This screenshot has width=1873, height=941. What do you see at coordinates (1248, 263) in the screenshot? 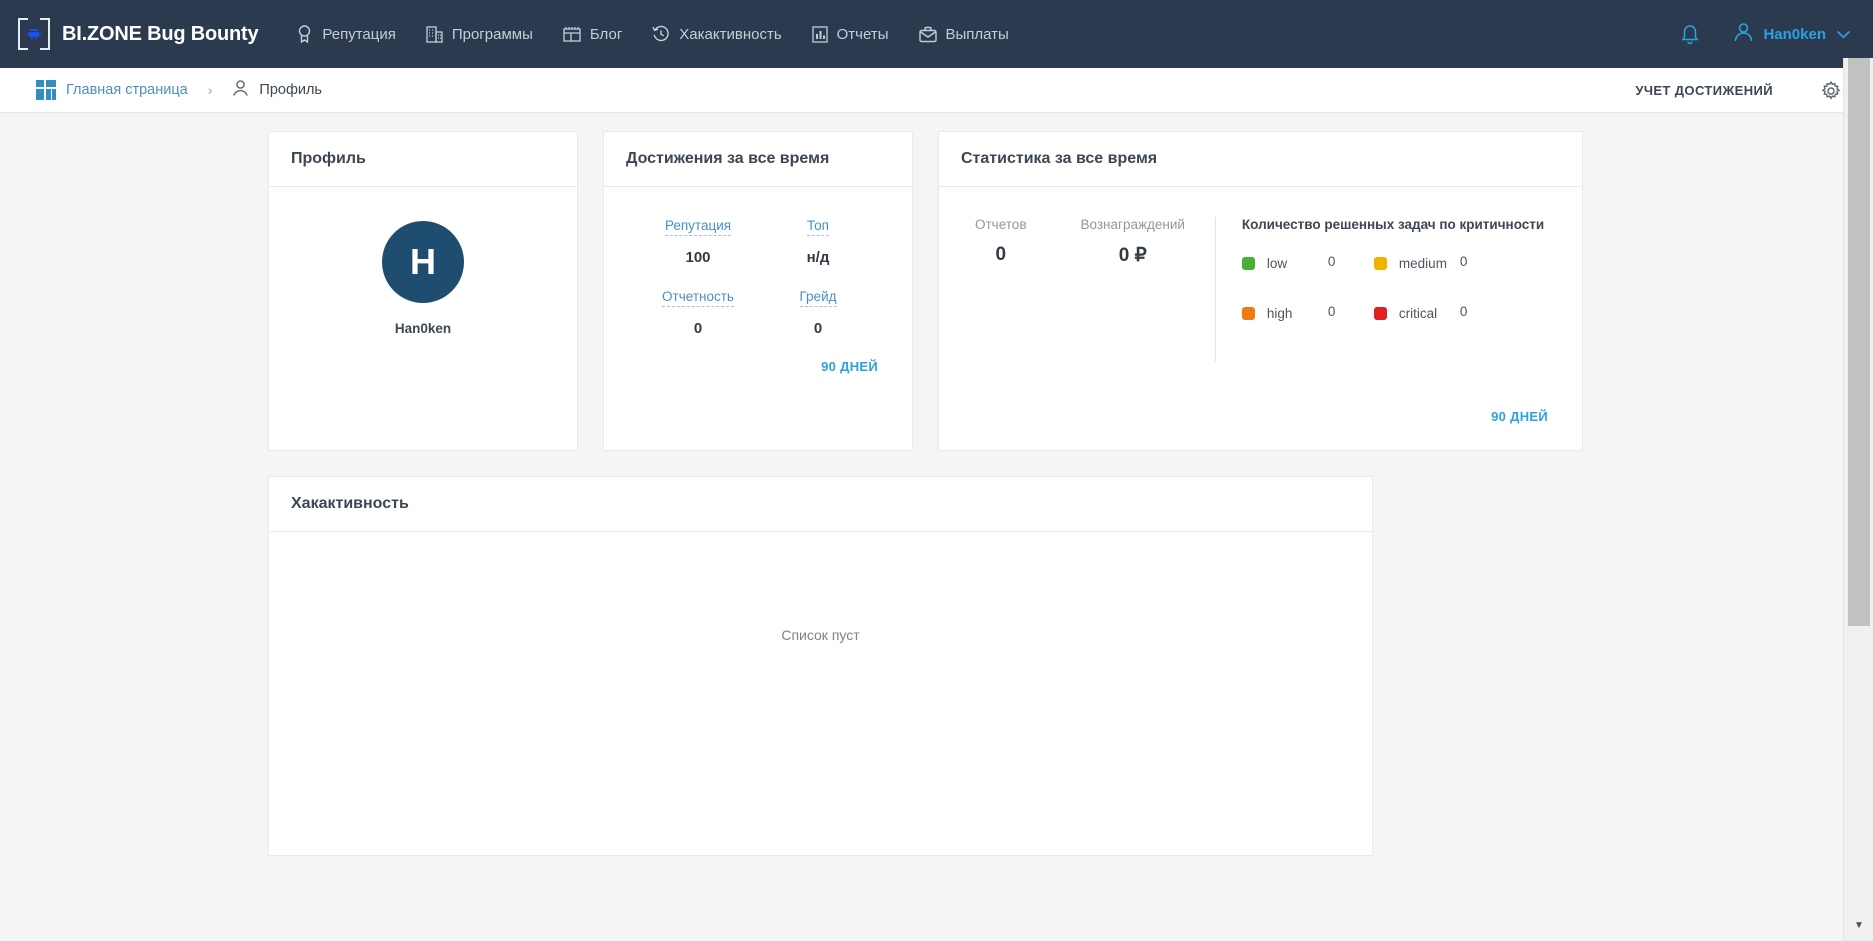
I see `severity-dot-low` at bounding box center [1248, 263].